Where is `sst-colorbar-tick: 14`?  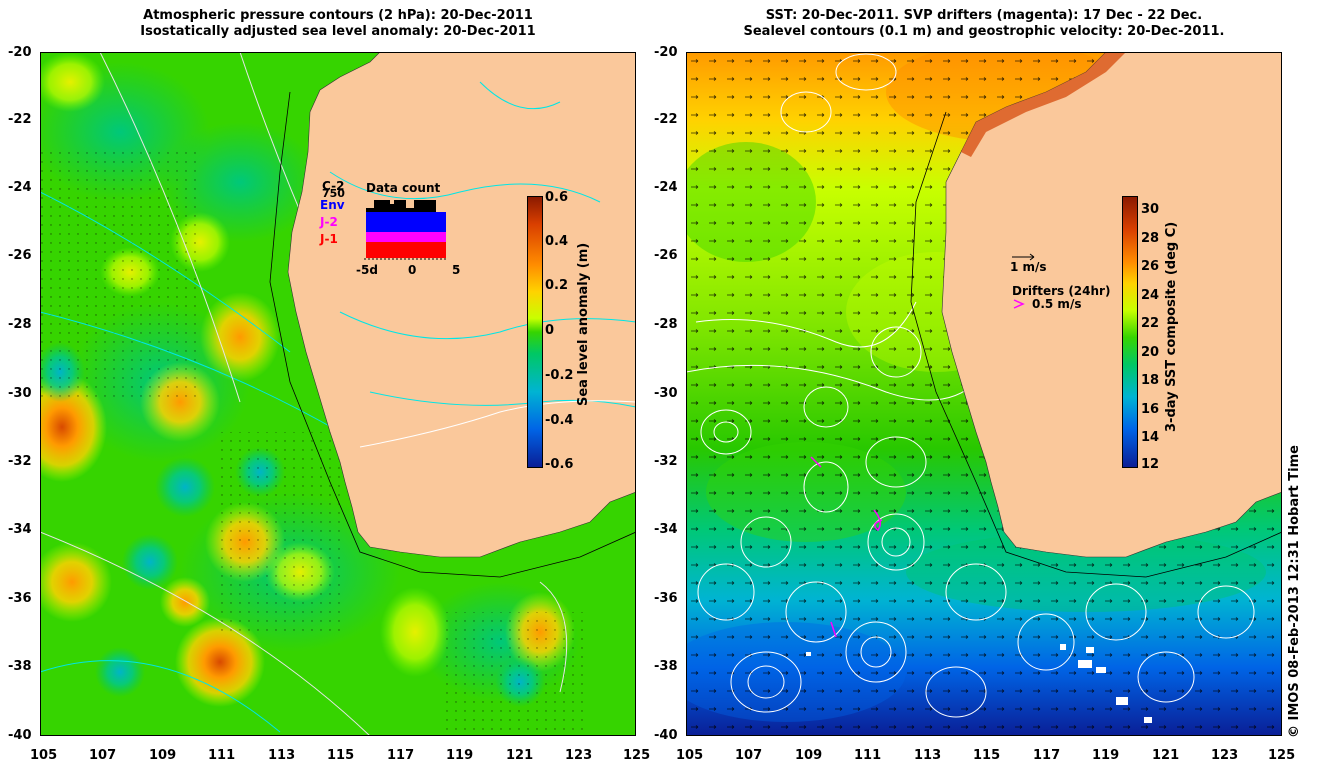
sst-colorbar-tick: 14 is located at coordinates (1150, 437).